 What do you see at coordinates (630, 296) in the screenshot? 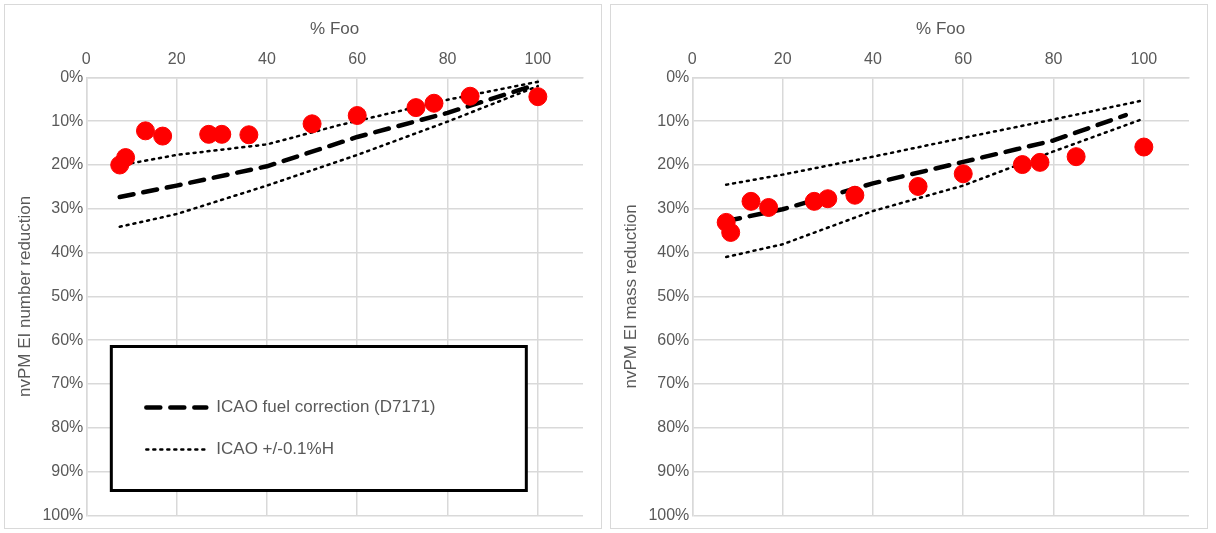
I see `y-axis-title: nvPM EI mass reduction` at bounding box center [630, 296].